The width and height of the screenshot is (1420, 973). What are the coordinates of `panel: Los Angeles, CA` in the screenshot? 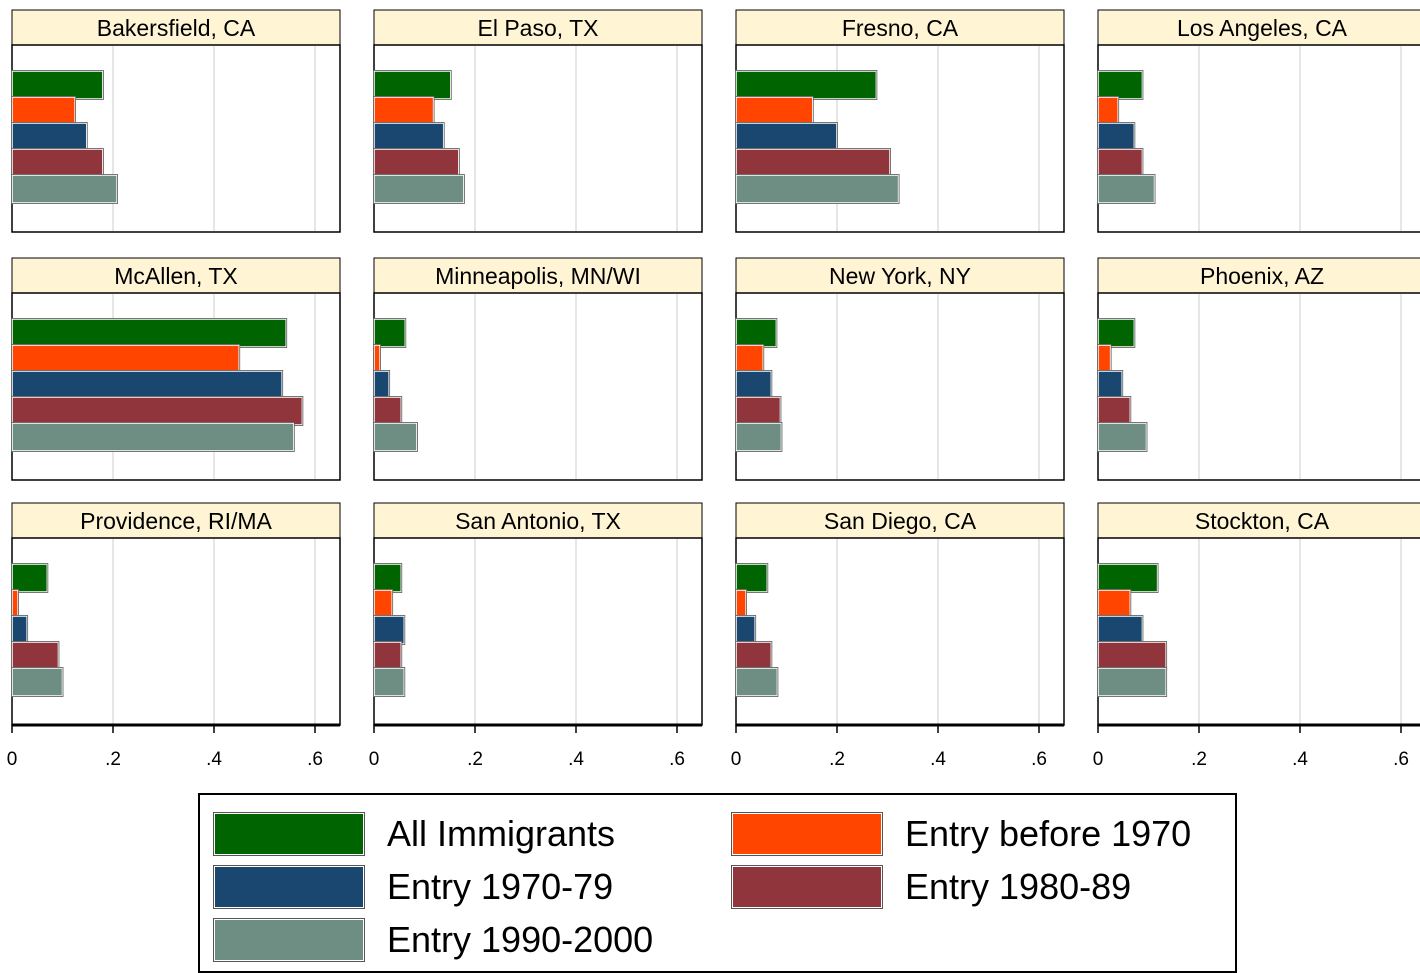 It's located at (1258, 121).